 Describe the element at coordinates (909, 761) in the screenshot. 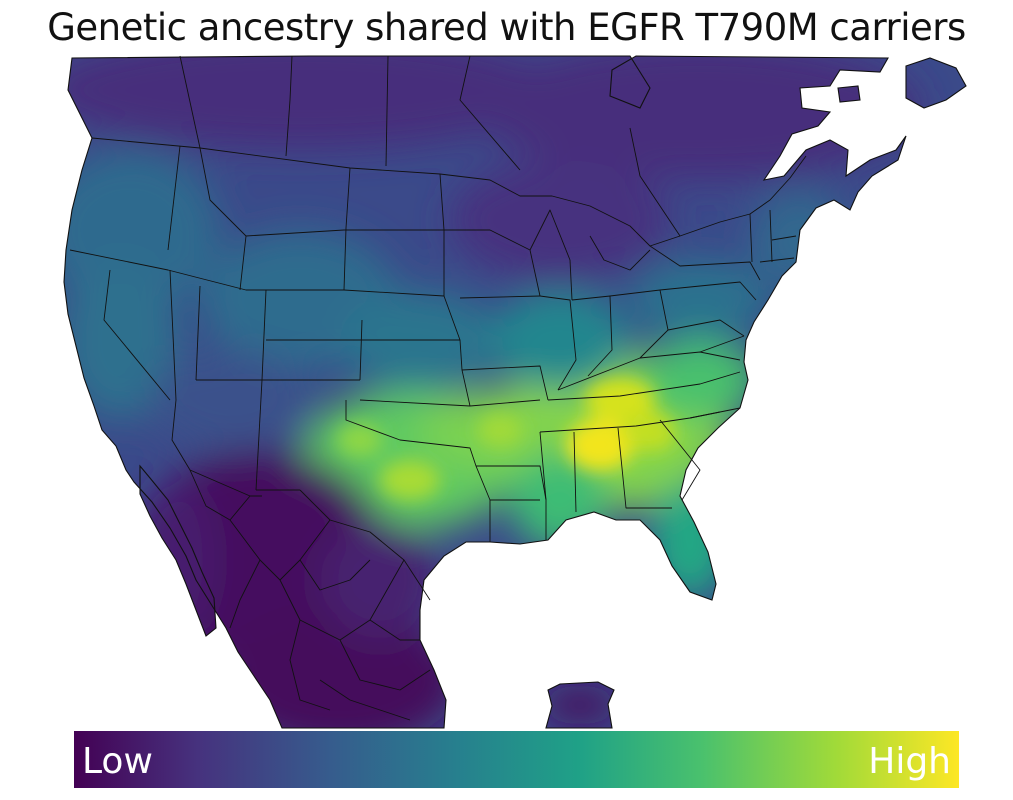

I see `colorbar-high-label: High` at that location.